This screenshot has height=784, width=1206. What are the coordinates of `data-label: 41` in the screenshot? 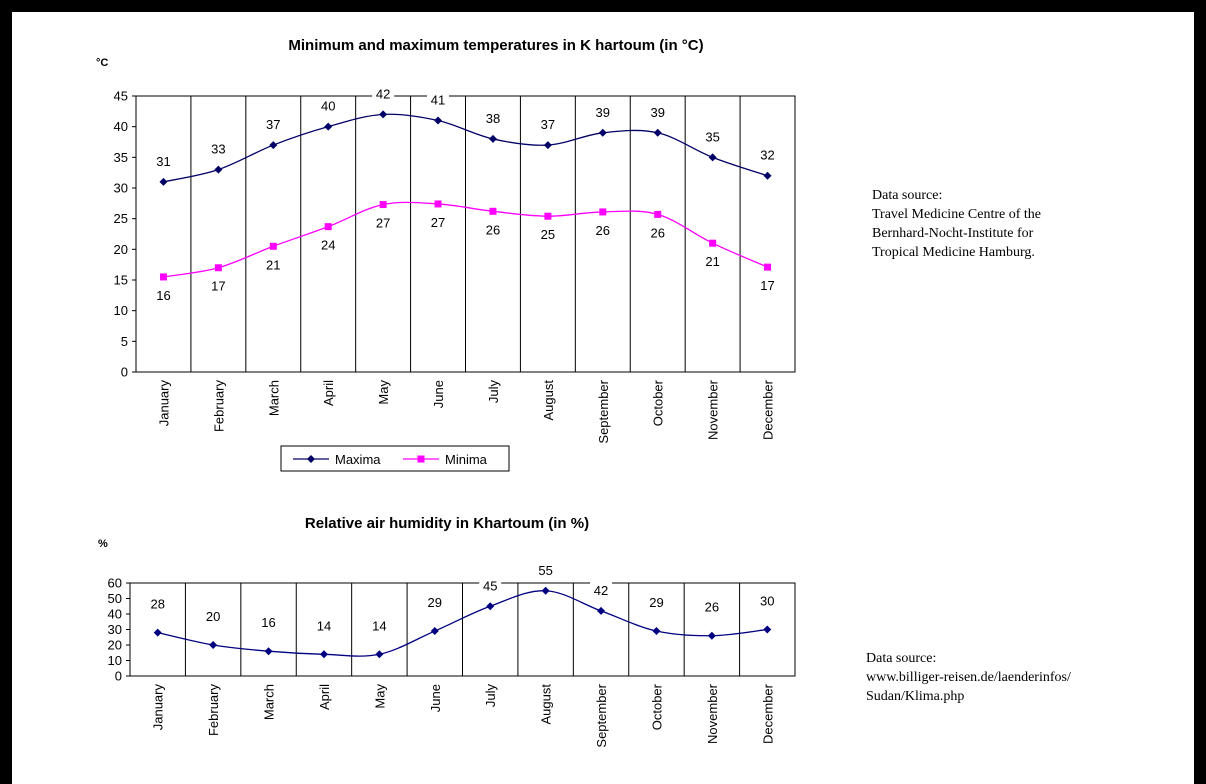 It's located at (438, 100).